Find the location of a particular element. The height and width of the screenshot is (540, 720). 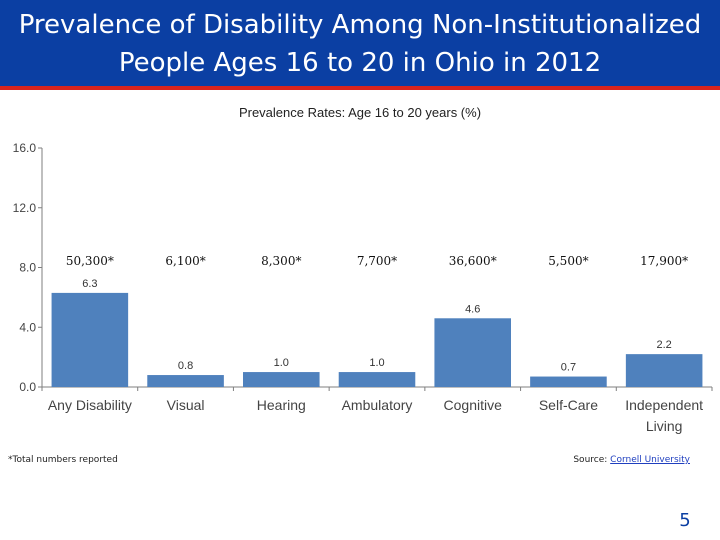

total-label: 6,100* is located at coordinates (185, 261).